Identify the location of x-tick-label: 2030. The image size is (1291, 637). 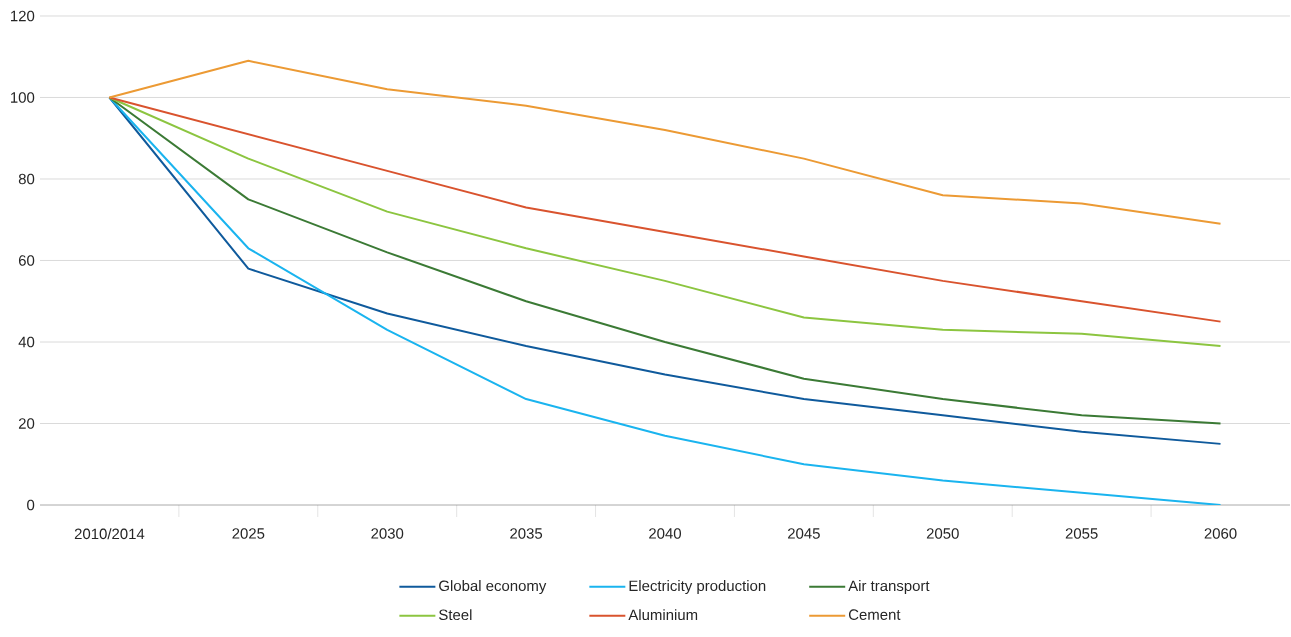
(387, 533).